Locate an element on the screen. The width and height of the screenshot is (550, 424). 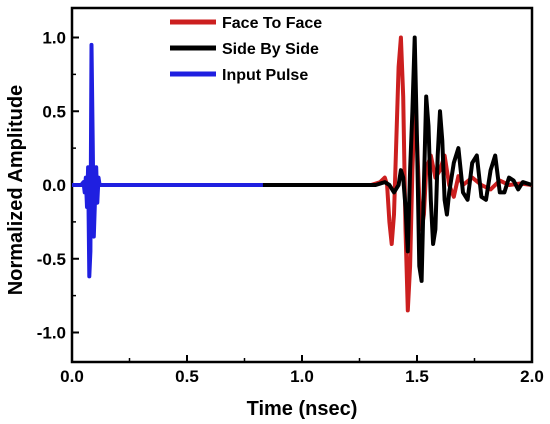
legend-label: Face To Face is located at coordinates (272, 23).